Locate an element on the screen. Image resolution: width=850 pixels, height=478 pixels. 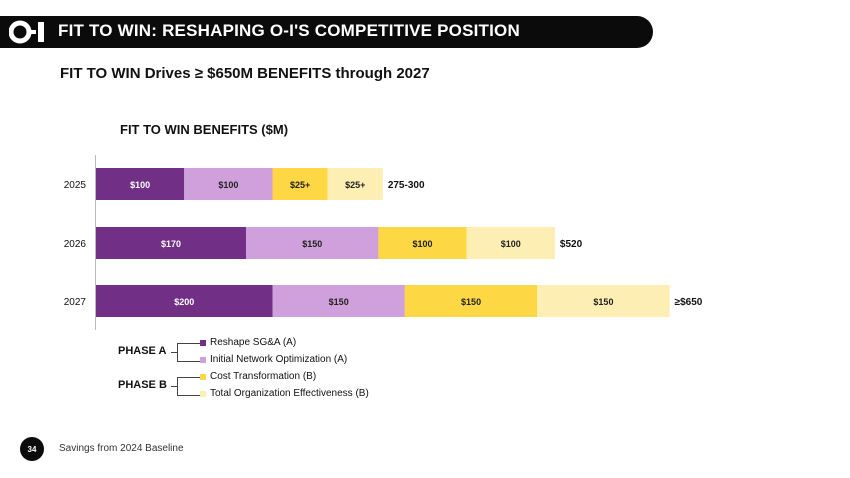
bar-segment-2026-s2 is located at coordinates (422, 243).